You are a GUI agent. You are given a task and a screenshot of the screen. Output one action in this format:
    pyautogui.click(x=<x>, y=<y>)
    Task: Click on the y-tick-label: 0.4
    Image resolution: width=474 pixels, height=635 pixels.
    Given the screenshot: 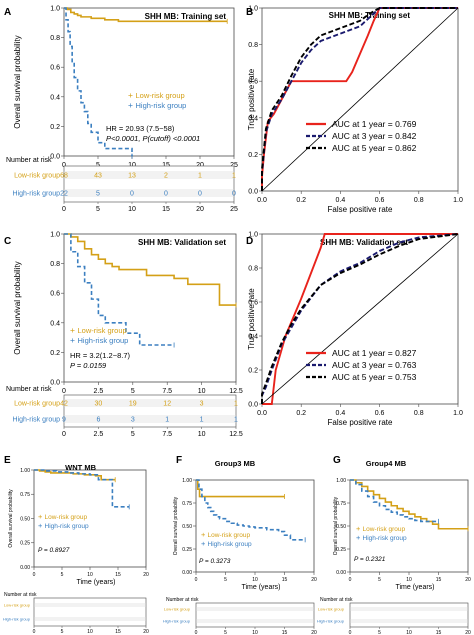 What is the action you would take?
    pyautogui.click(x=253, y=118)
    